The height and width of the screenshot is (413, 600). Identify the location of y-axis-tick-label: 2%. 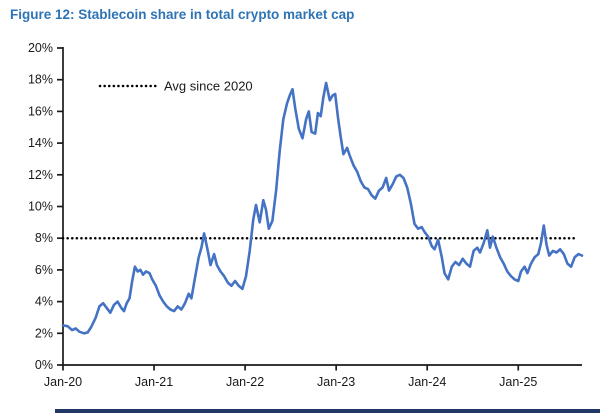
(44, 333).